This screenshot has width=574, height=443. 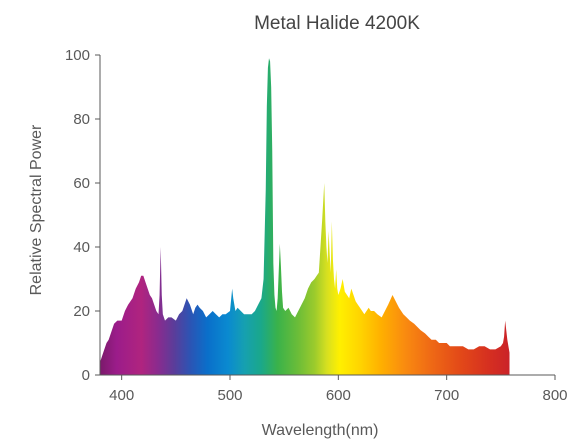 What do you see at coordinates (36, 209) in the screenshot?
I see `y-axis-title: Relative Spectral Power` at bounding box center [36, 209].